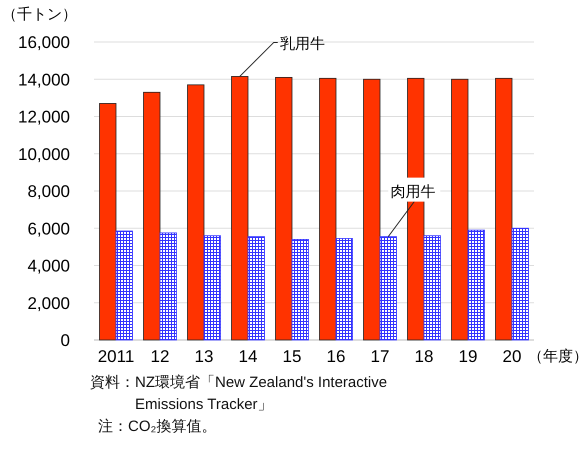 The height and width of the screenshot is (457, 584). Describe the element at coordinates (468, 356) in the screenshot. I see `x-tick-label: 19` at that location.